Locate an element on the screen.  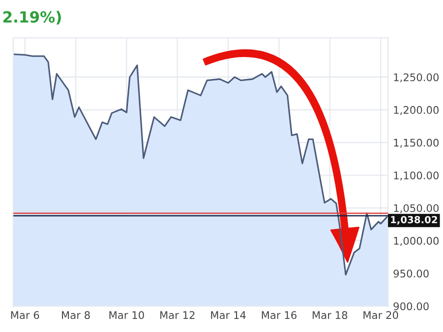
y-tick-label: 900.00 is located at coordinates (411, 306).